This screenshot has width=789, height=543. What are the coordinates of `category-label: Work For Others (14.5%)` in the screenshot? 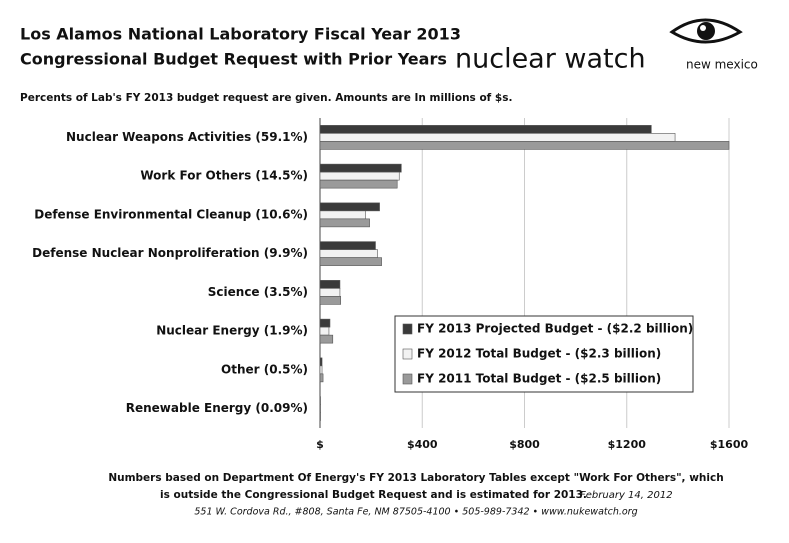 It's located at (224, 176).